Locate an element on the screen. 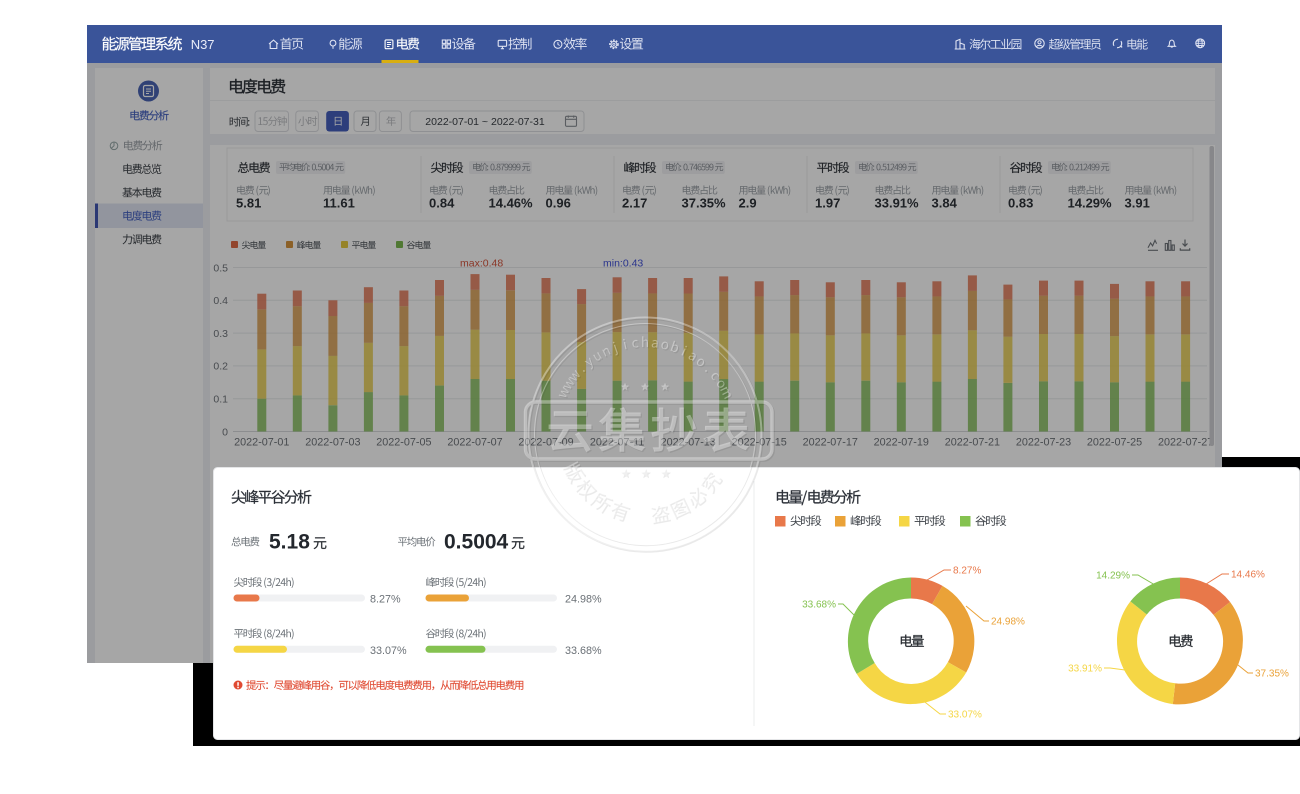 The width and height of the screenshot is (1300, 794). svg-text: 2022-07-17 is located at coordinates (830, 443).